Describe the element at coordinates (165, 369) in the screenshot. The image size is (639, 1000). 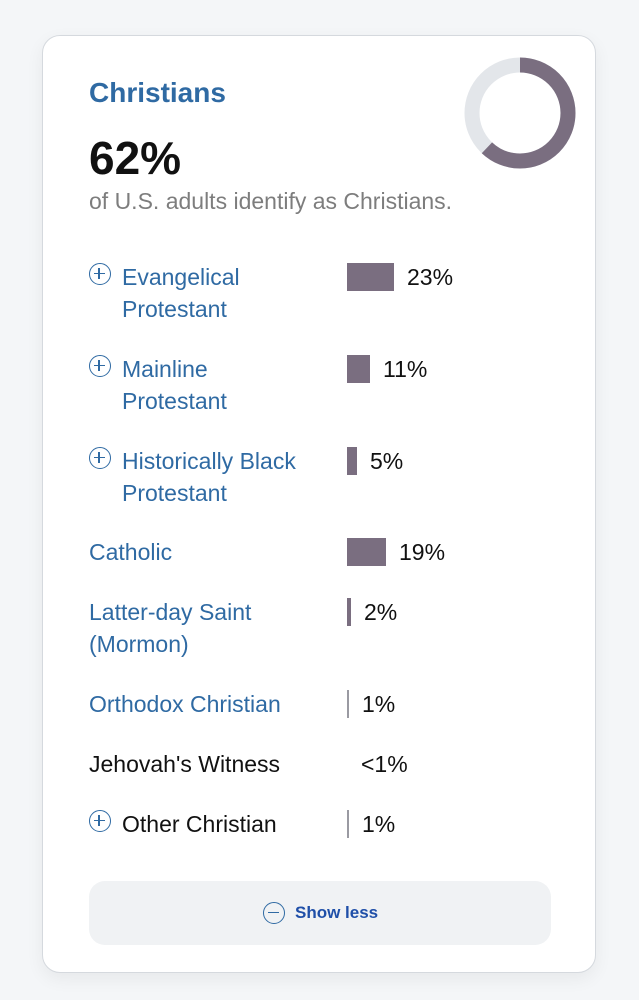
I see `row-label-line: Mainline` at that location.